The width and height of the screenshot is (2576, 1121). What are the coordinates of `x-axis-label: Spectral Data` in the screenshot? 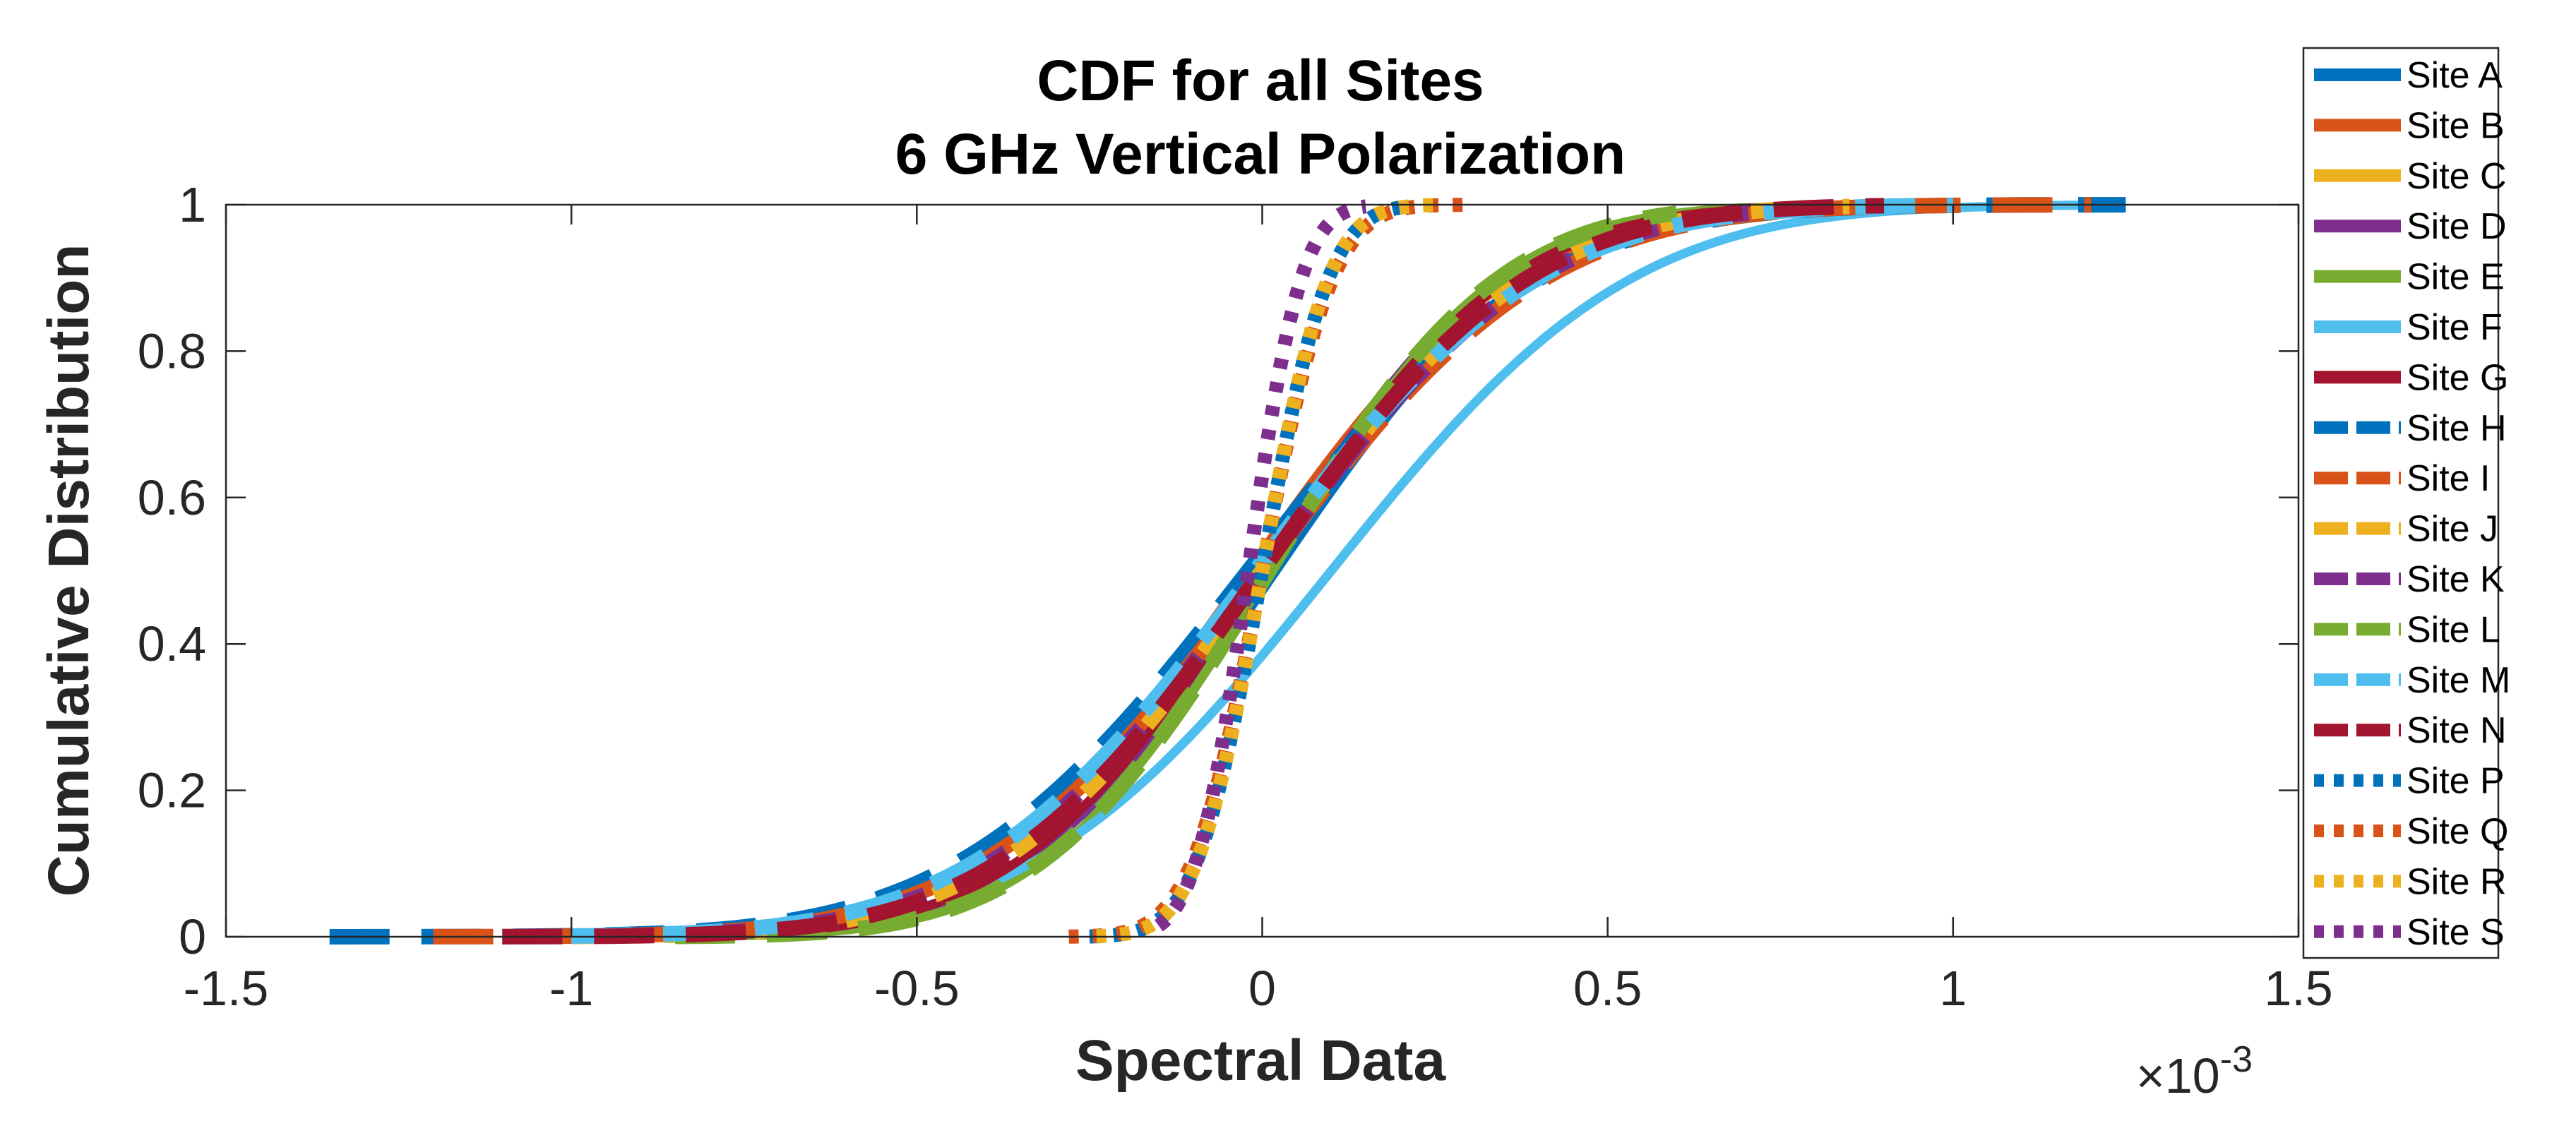 It's located at (1261, 1061).